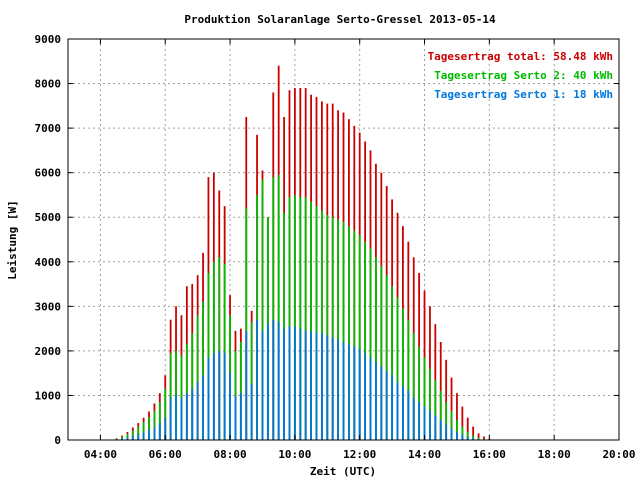 The image size is (640, 480). I want to click on x-tick-label: 06:00, so click(165, 454).